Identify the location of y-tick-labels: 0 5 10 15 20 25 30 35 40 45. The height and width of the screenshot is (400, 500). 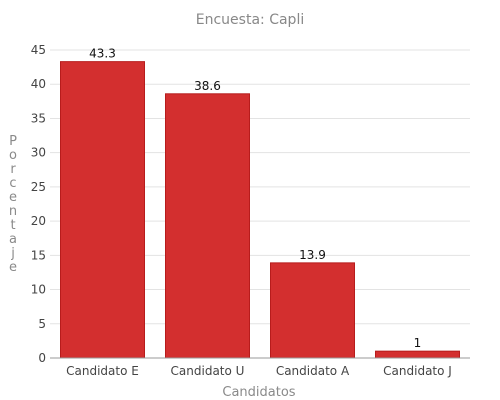
(38, 204).